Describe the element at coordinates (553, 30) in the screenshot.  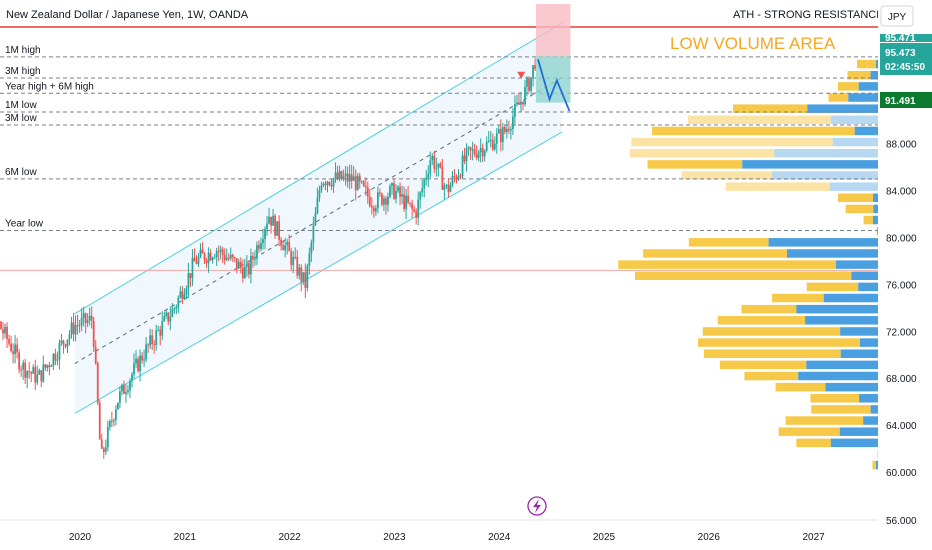
I see `projection-zone-top` at that location.